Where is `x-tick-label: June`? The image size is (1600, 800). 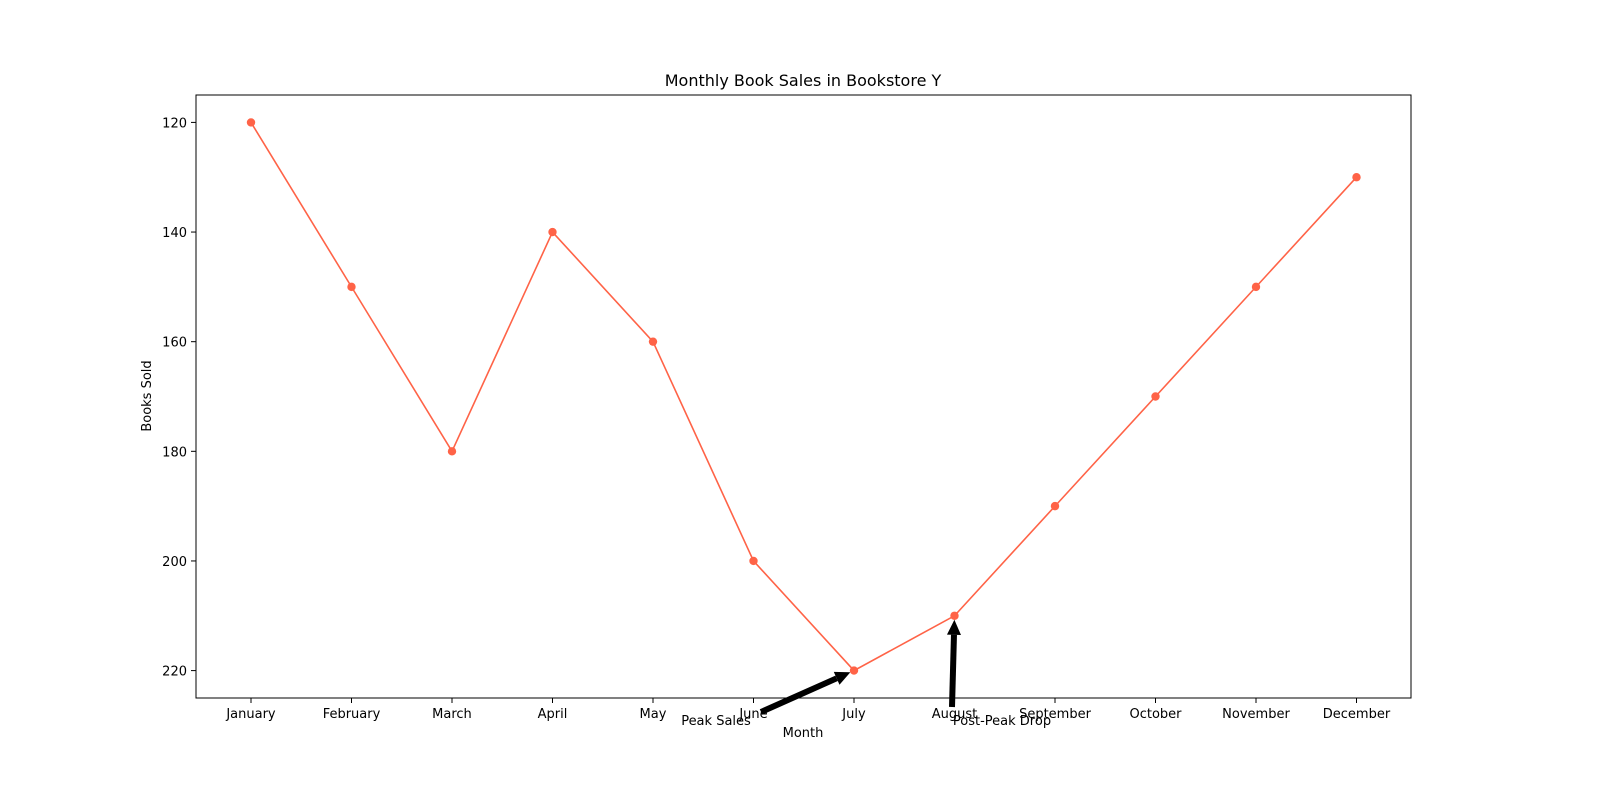
x-tick-label: June is located at coordinates (752, 714).